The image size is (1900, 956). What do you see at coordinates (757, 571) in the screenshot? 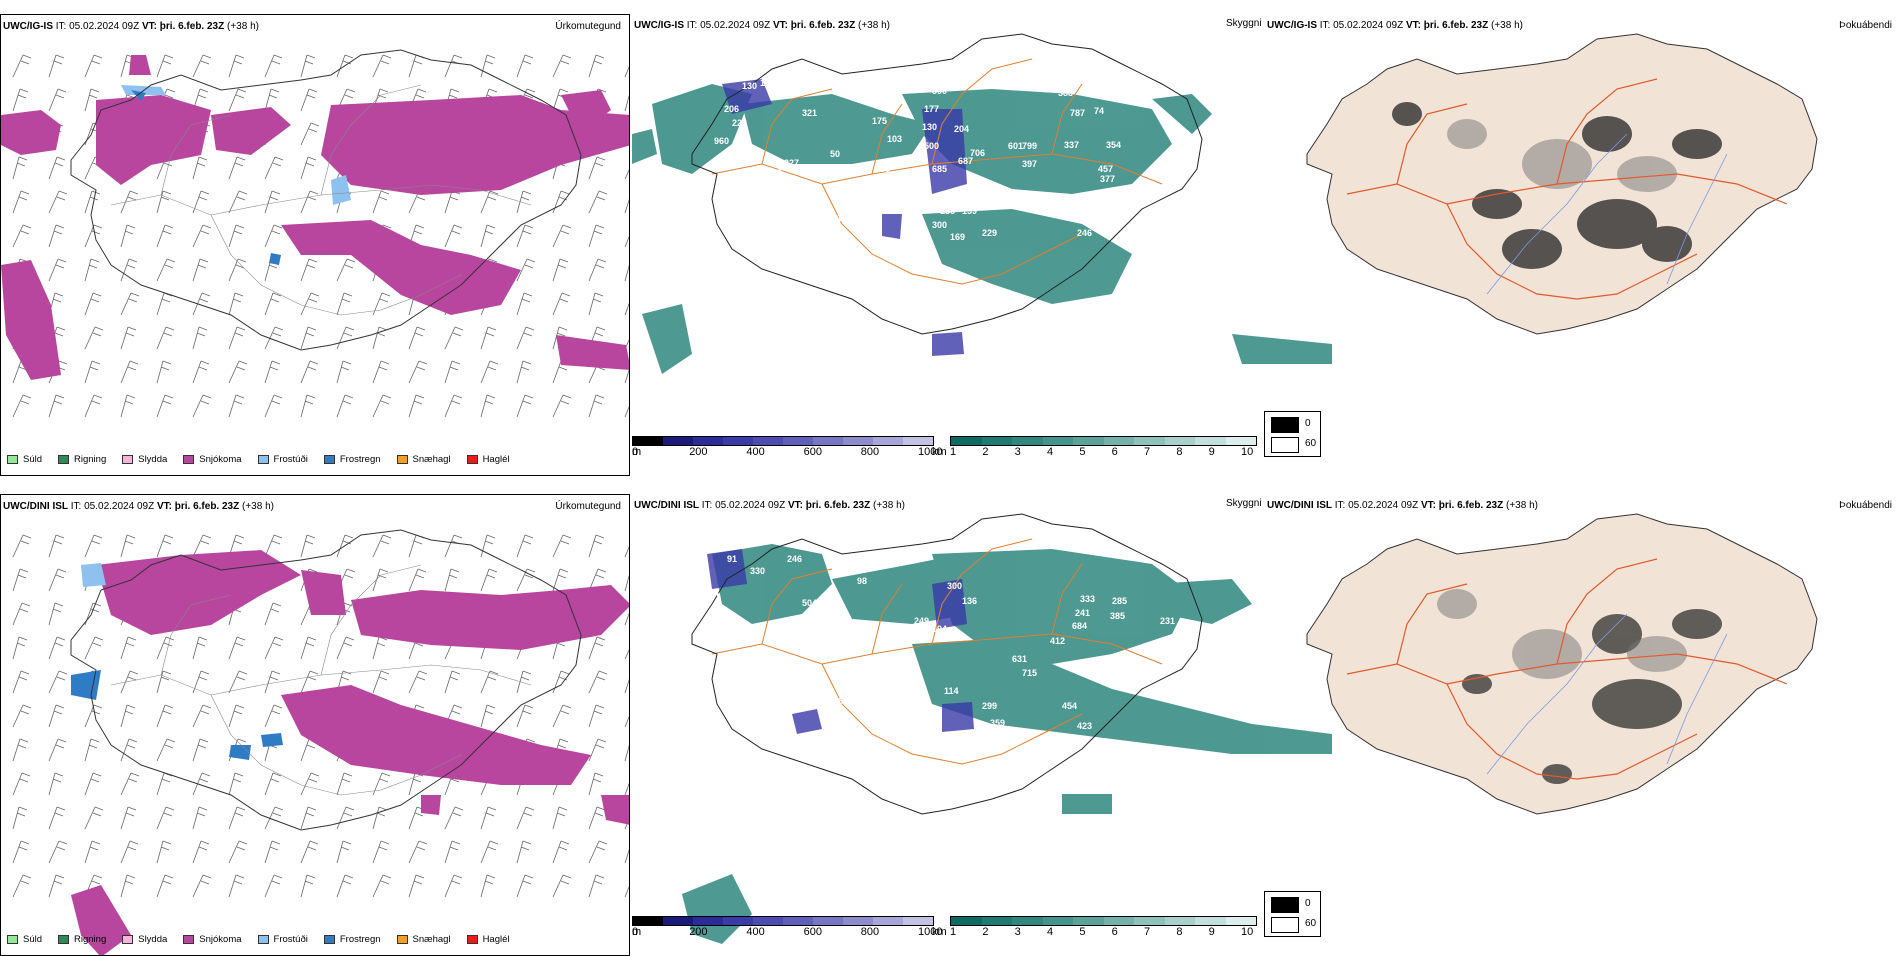
I see `visibility-label: 330` at bounding box center [757, 571].